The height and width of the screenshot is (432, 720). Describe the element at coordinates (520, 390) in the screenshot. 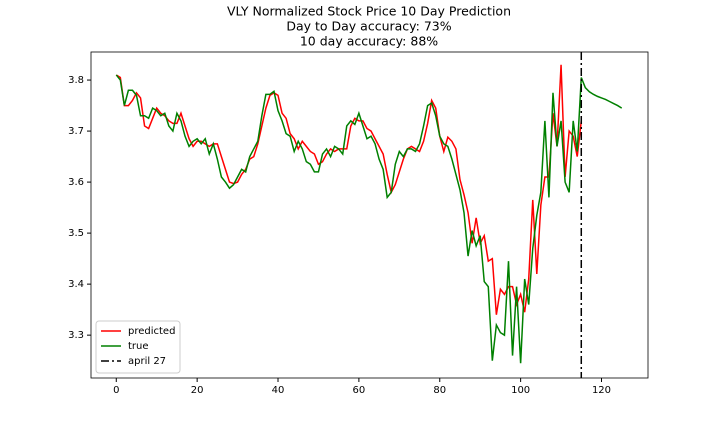

I see `x-tick-label: 100` at that location.